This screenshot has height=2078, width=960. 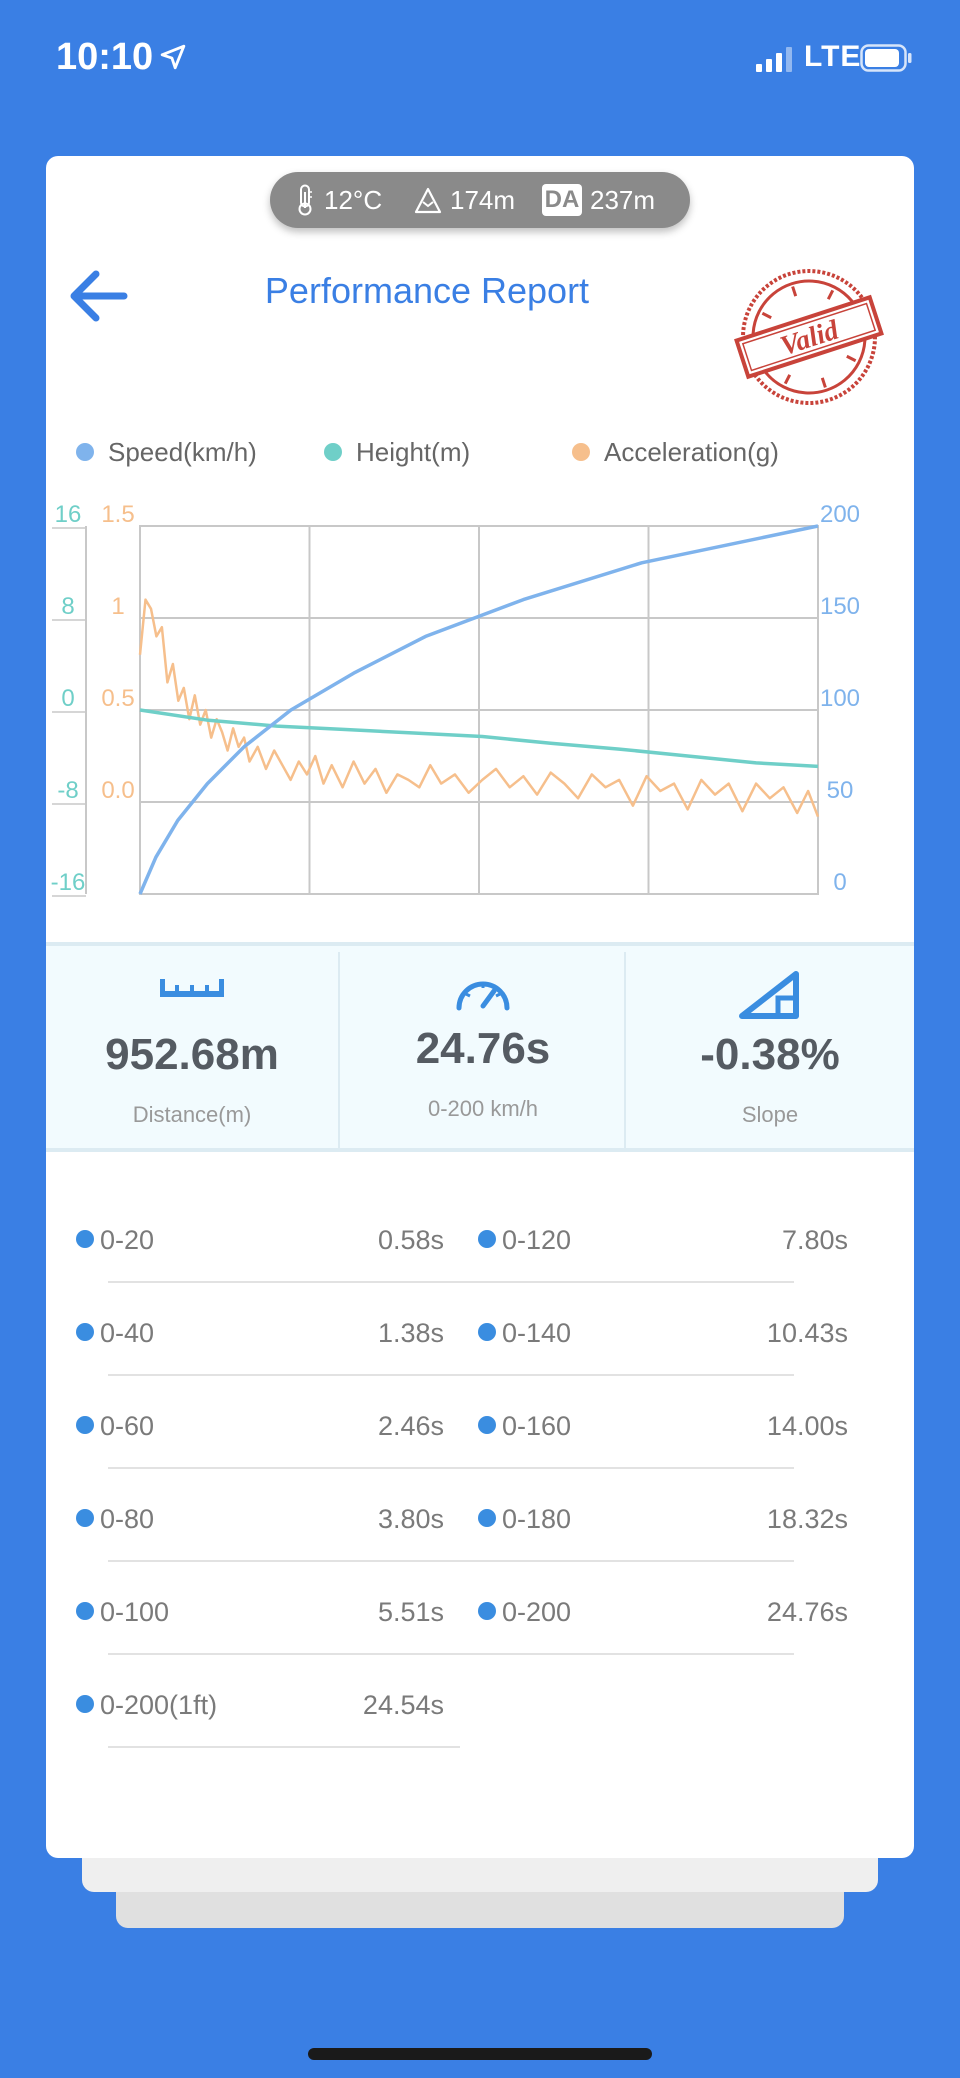 I want to click on chart-grid, so click(x=479, y=710).